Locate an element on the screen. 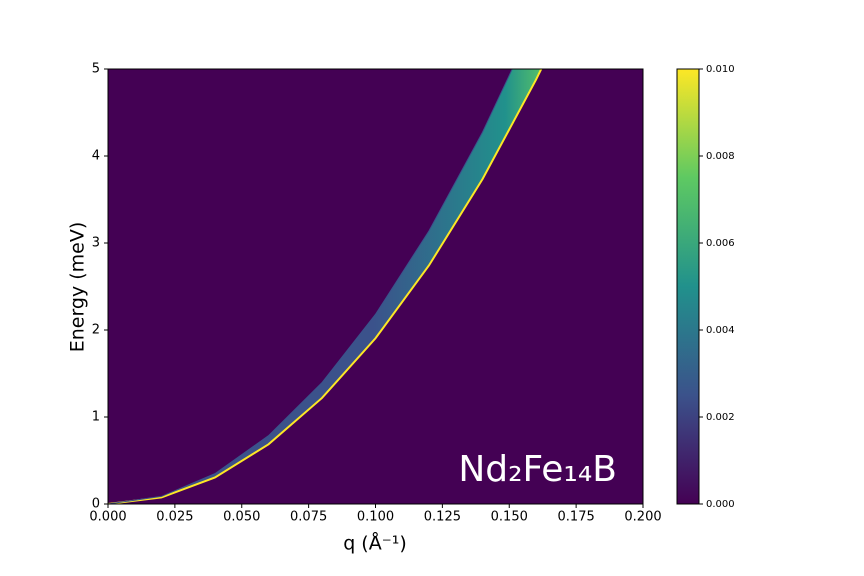  y-axis-label: Energy (meV) is located at coordinates (78, 287).